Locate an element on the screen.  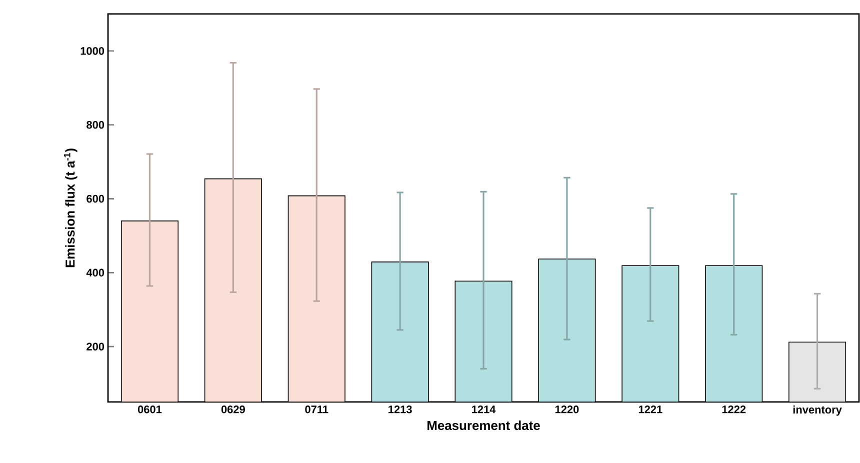
y-axis-title: Emission flux (t a$^{-1}$) is located at coordinates (71, 208).